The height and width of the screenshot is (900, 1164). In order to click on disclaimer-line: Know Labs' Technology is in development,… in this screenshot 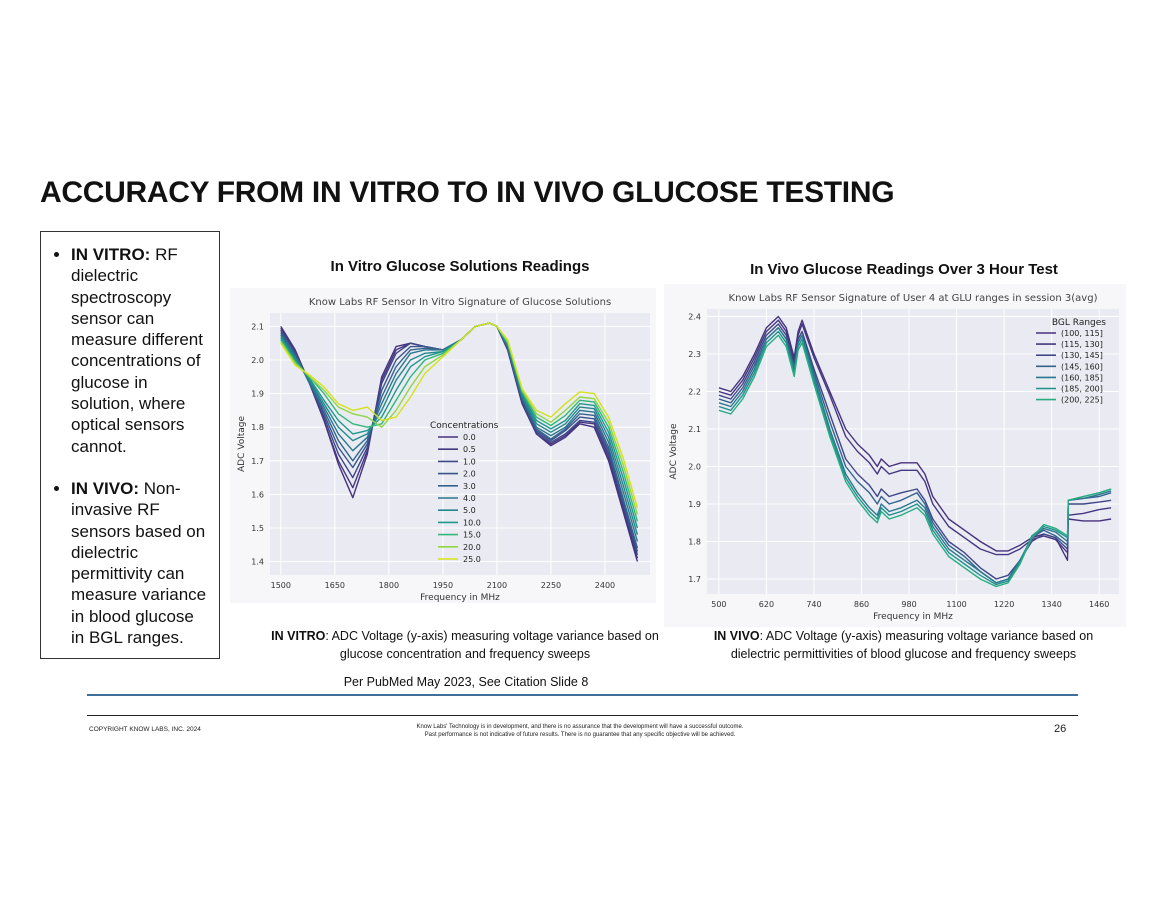, I will do `click(580, 727)`.